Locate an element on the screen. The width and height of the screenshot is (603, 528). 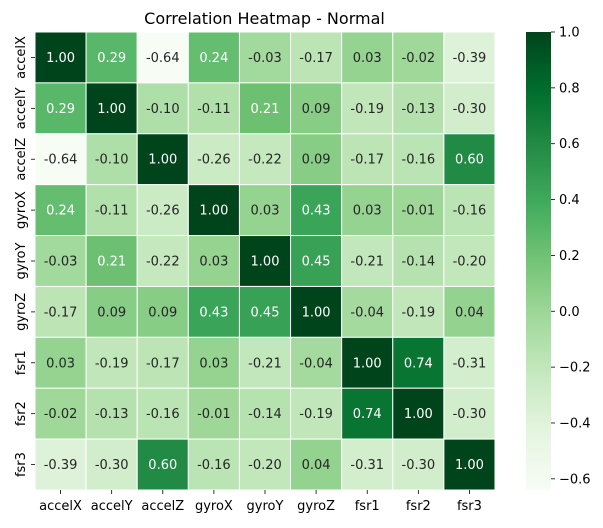
cell-value-label: -0.16 is located at coordinates (163, 414).